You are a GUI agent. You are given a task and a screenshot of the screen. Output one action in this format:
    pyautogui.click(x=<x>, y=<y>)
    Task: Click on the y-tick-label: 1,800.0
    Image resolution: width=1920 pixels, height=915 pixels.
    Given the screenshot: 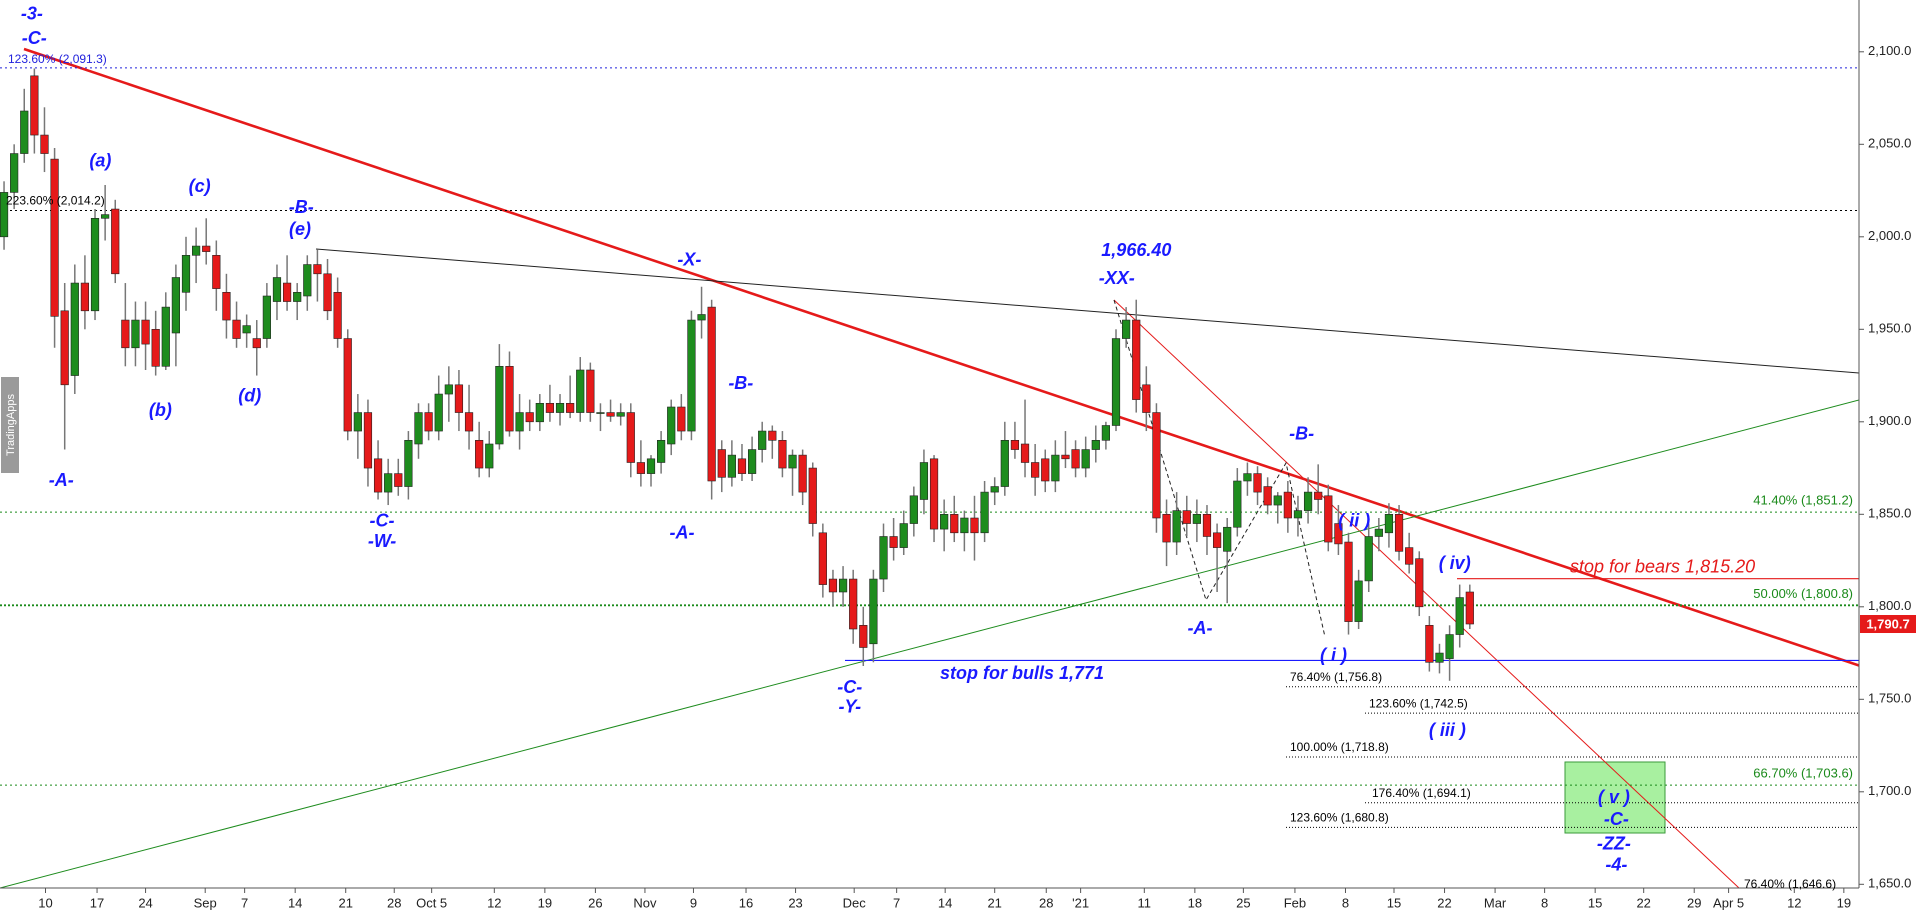 What is the action you would take?
    pyautogui.click(x=1889, y=605)
    